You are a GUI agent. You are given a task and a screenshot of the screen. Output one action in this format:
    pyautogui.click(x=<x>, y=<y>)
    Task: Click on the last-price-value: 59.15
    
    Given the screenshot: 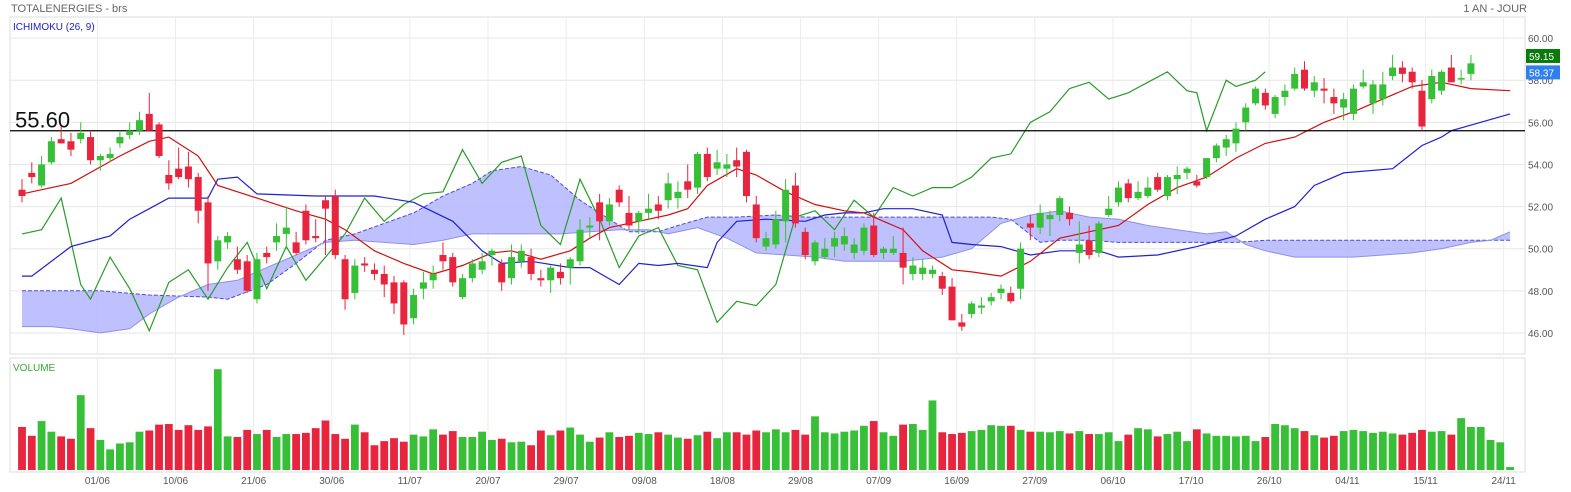 What is the action you would take?
    pyautogui.click(x=1541, y=57)
    